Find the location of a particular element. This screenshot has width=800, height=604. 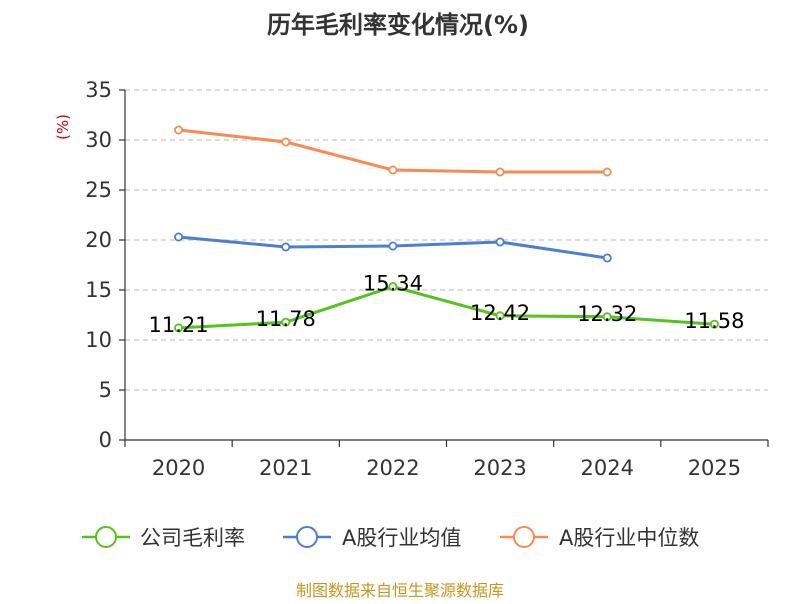

source-note: 制图数据来自恒生聚源数据库 is located at coordinates (400, 590).